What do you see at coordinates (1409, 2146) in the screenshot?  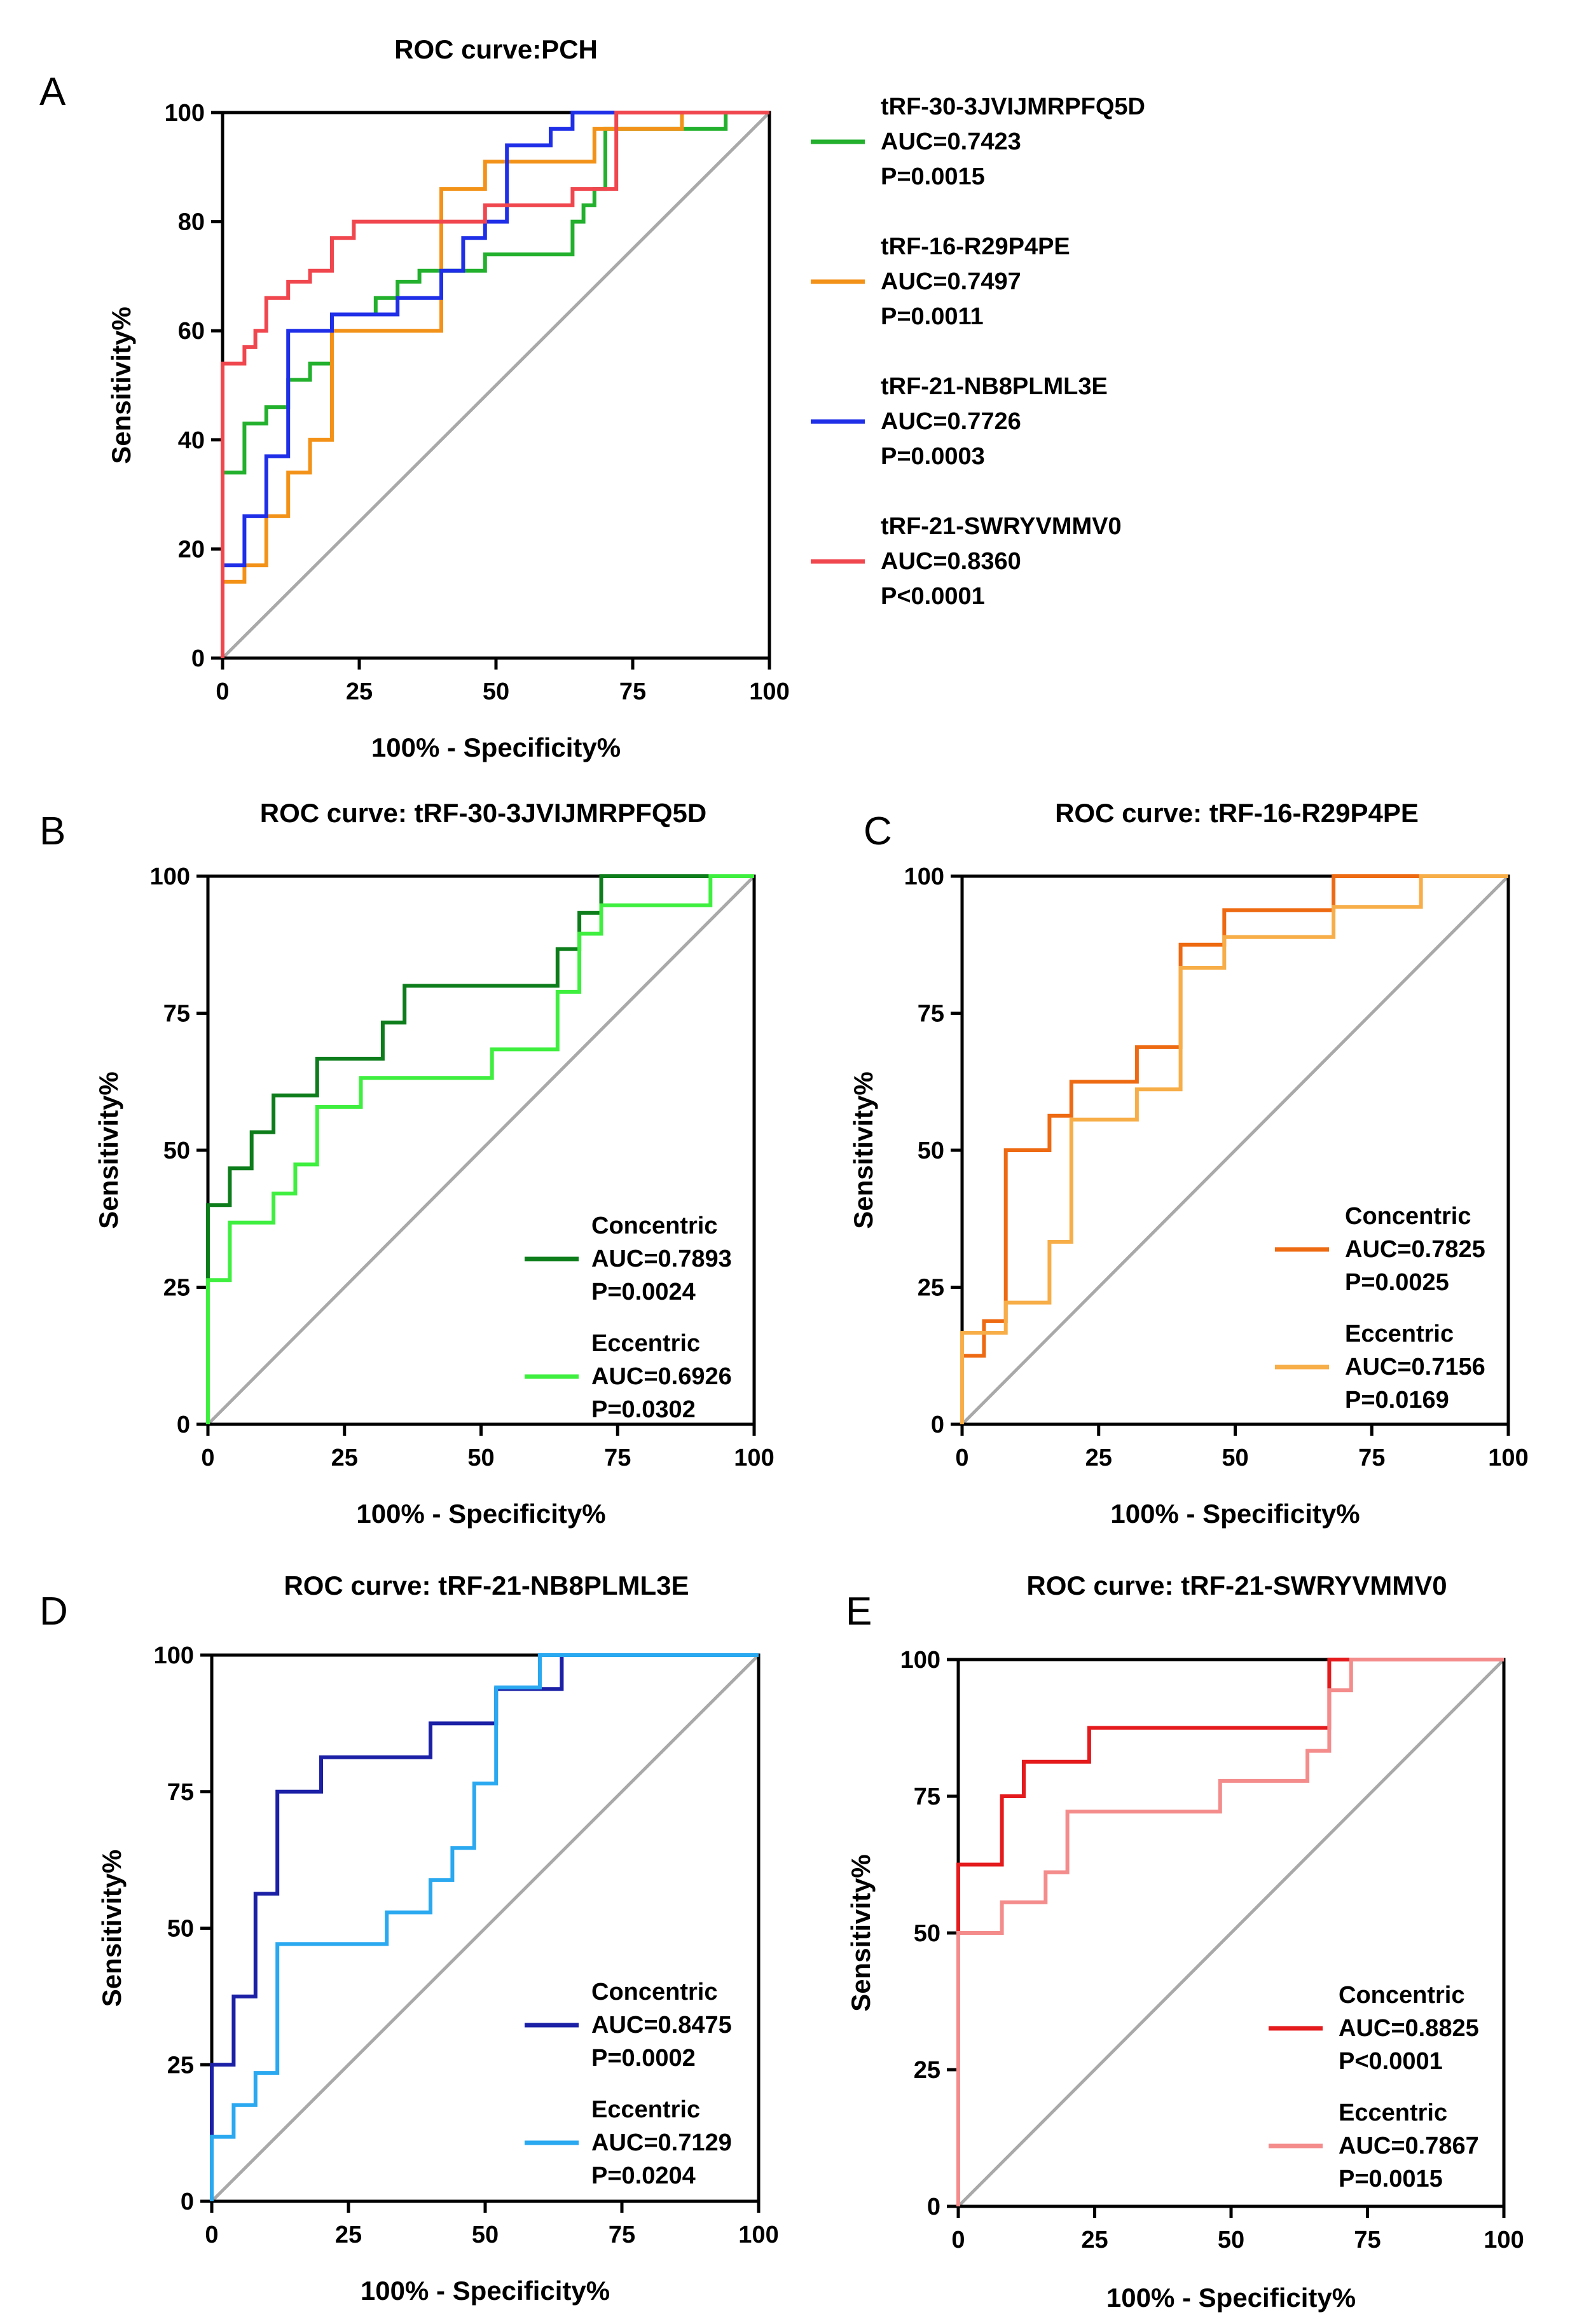 I see `legend-auc-value: AUC=0.7867` at bounding box center [1409, 2146].